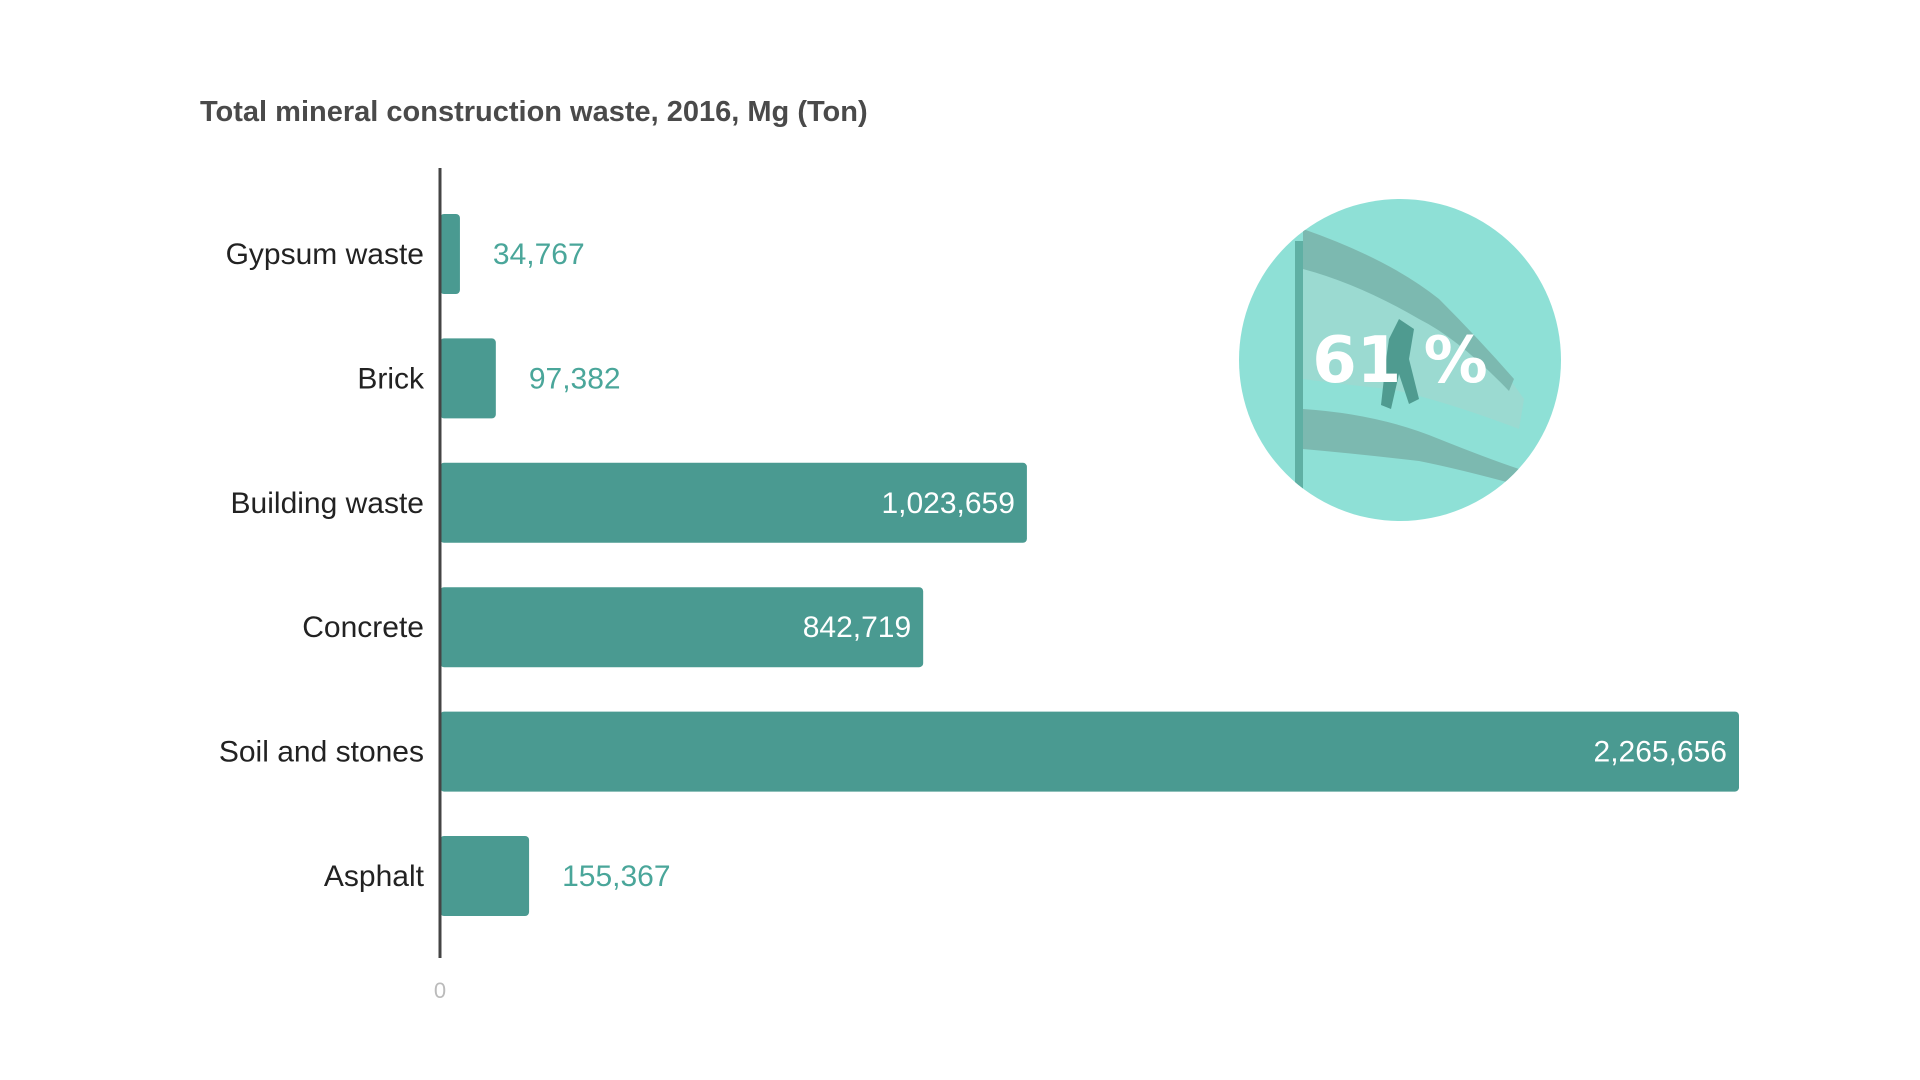 This screenshot has width=1920, height=1080. What do you see at coordinates (325, 254) in the screenshot?
I see `category-label: Gypsum waste` at bounding box center [325, 254].